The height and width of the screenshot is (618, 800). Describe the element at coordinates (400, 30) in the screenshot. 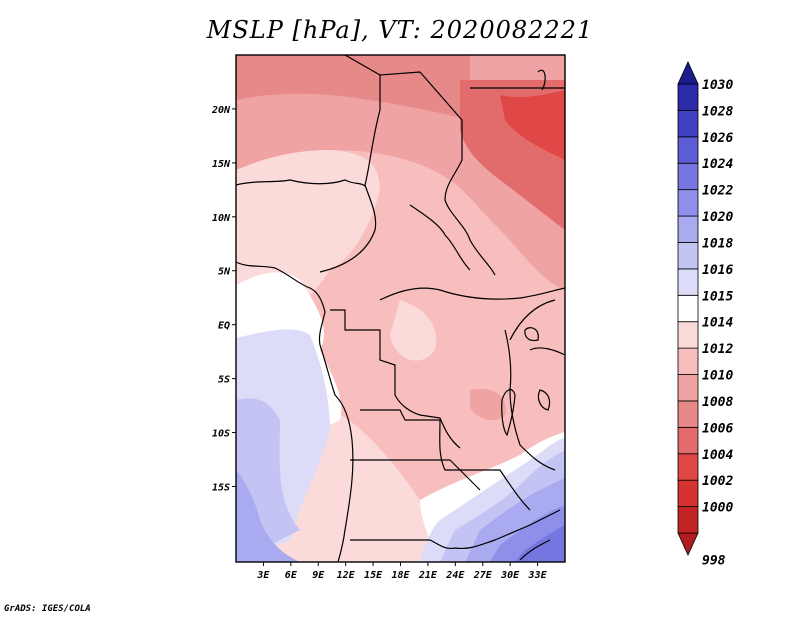

I see `chart-title: MSLP [hPa], VT: 2020082221` at that location.